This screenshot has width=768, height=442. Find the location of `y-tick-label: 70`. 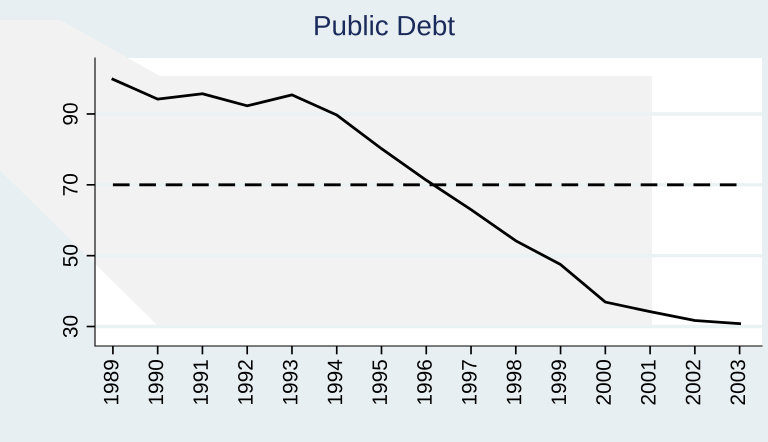

y-tick-label: 70 is located at coordinates (70, 185).